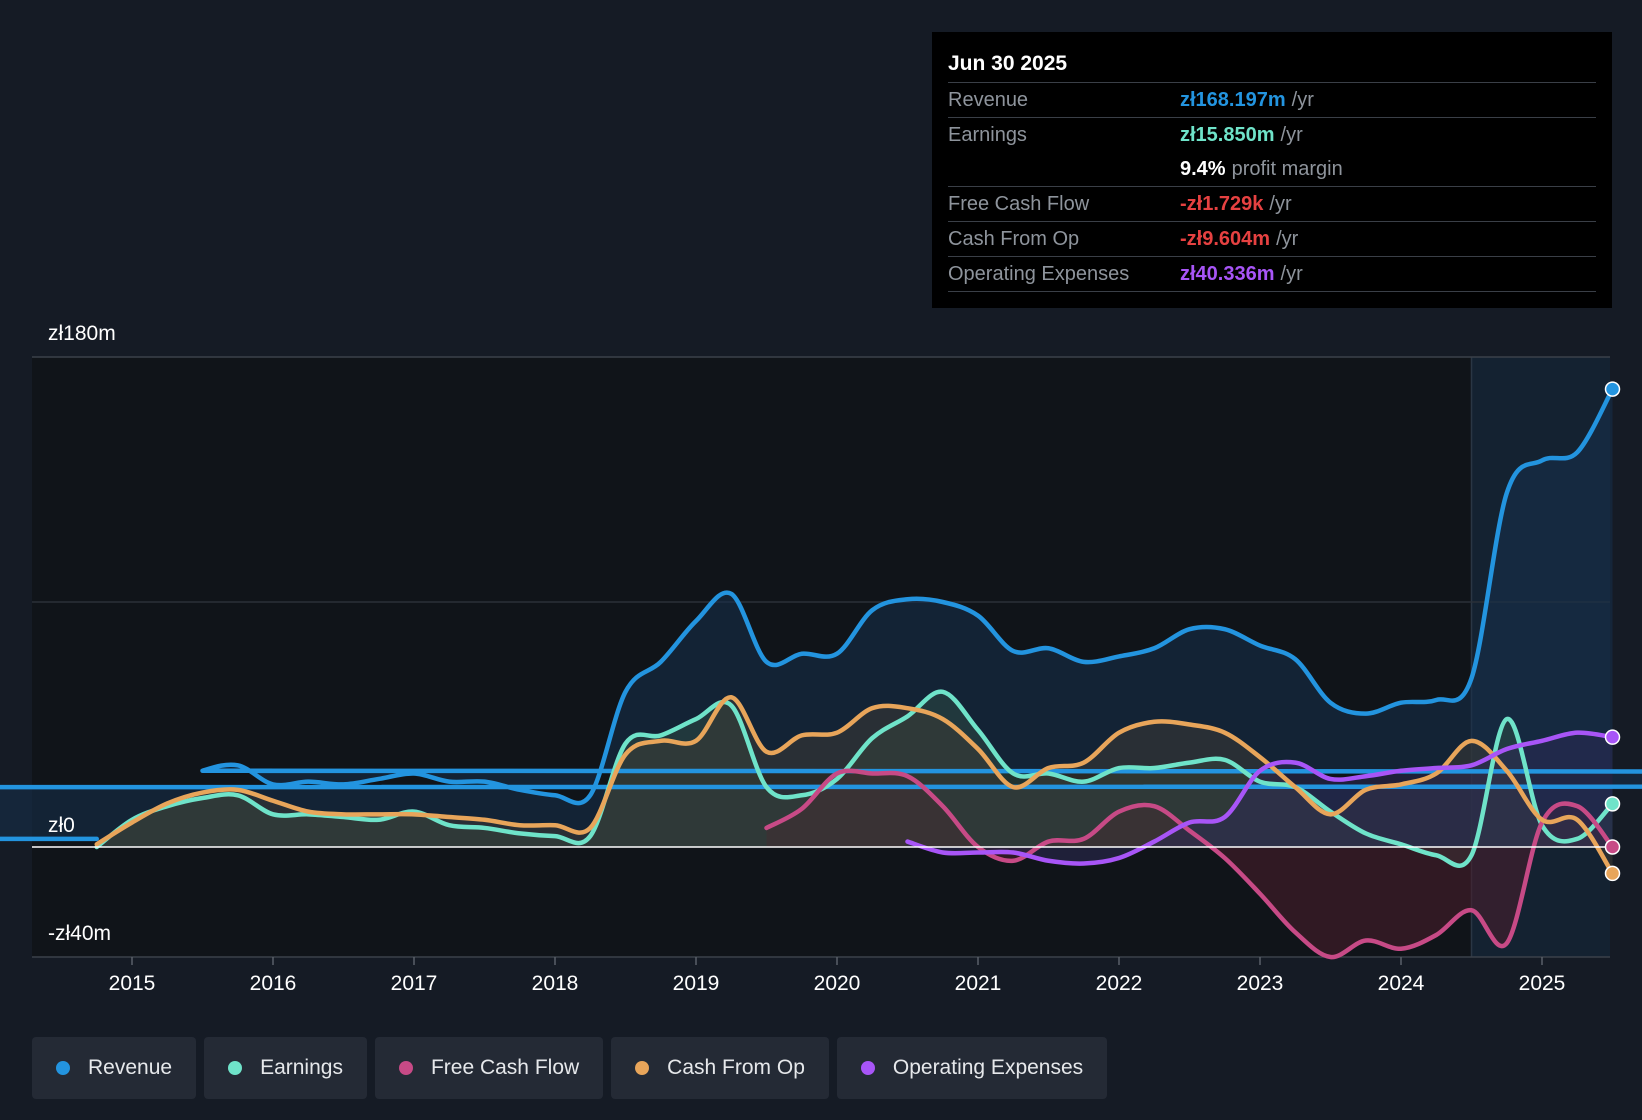 The image size is (1642, 1120). Describe the element at coordinates (987, 135) in the screenshot. I see `tooltip-row-label: Earnings` at that location.